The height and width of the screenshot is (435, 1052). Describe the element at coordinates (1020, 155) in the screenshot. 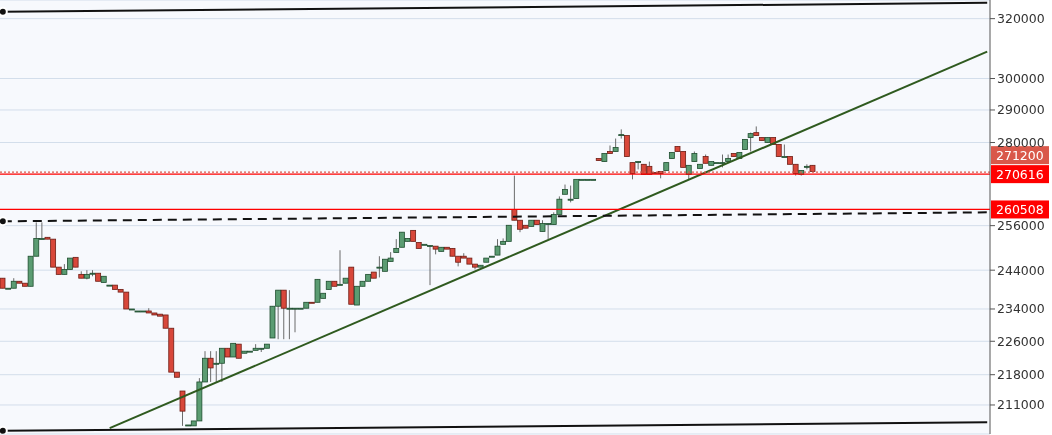

I see `ref-line-label: 271200` at that location.